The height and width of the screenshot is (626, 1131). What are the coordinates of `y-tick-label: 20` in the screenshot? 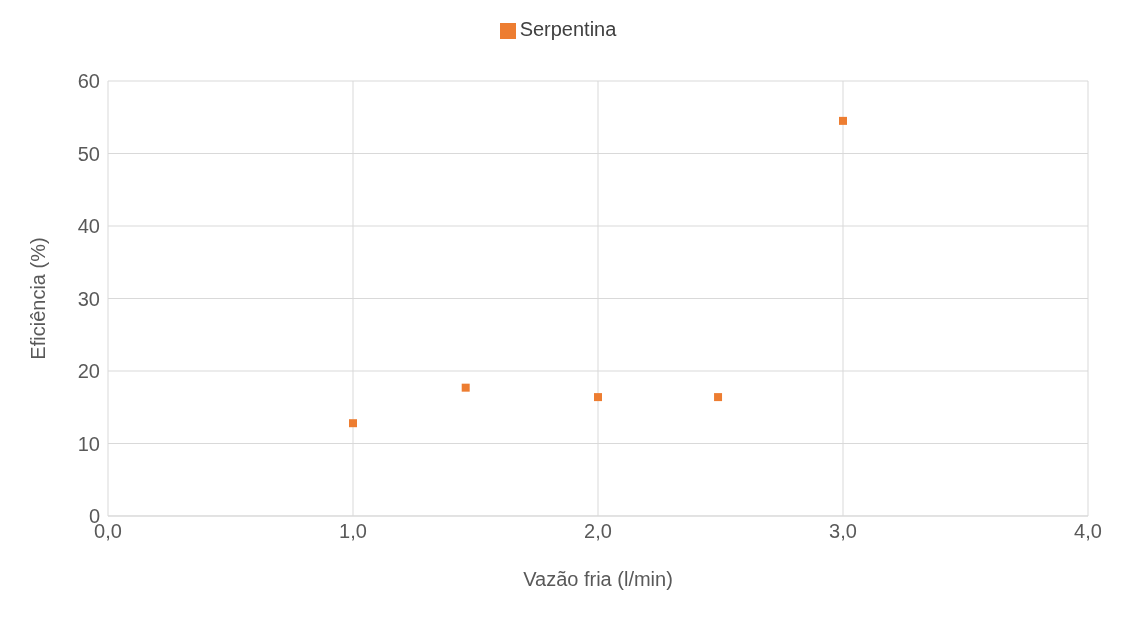 It's located at (88, 371).